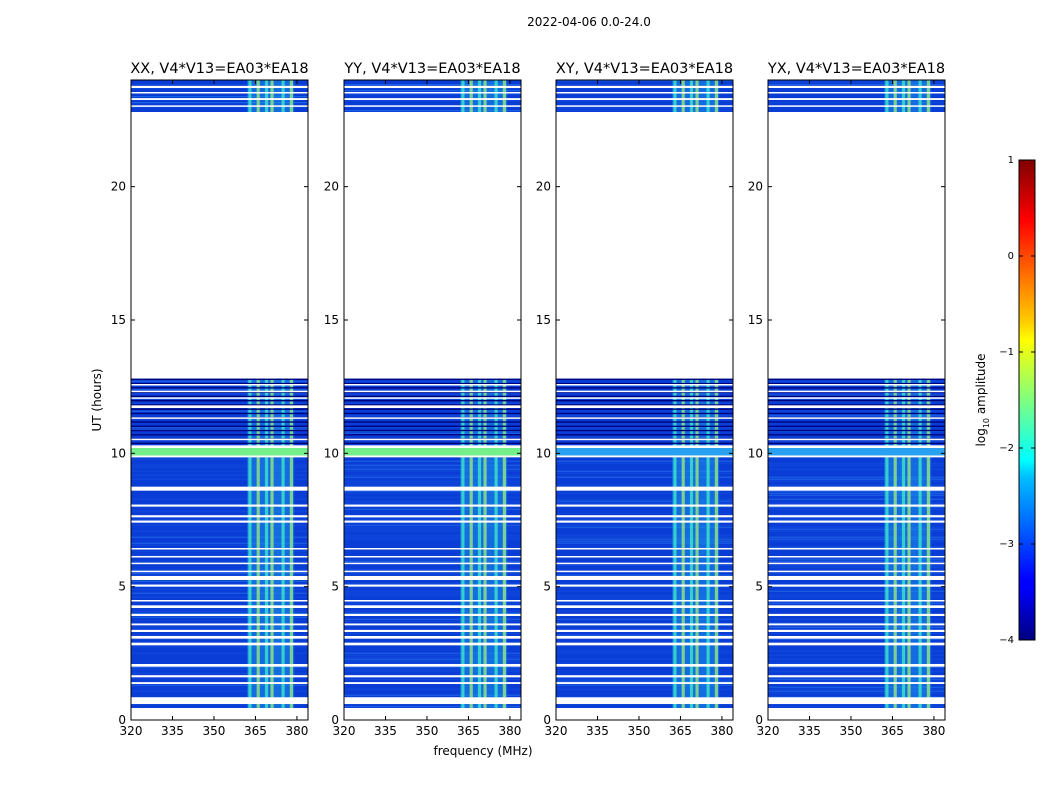 This screenshot has height=800, width=1050. I want to click on x-tick-label: 335, so click(597, 731).